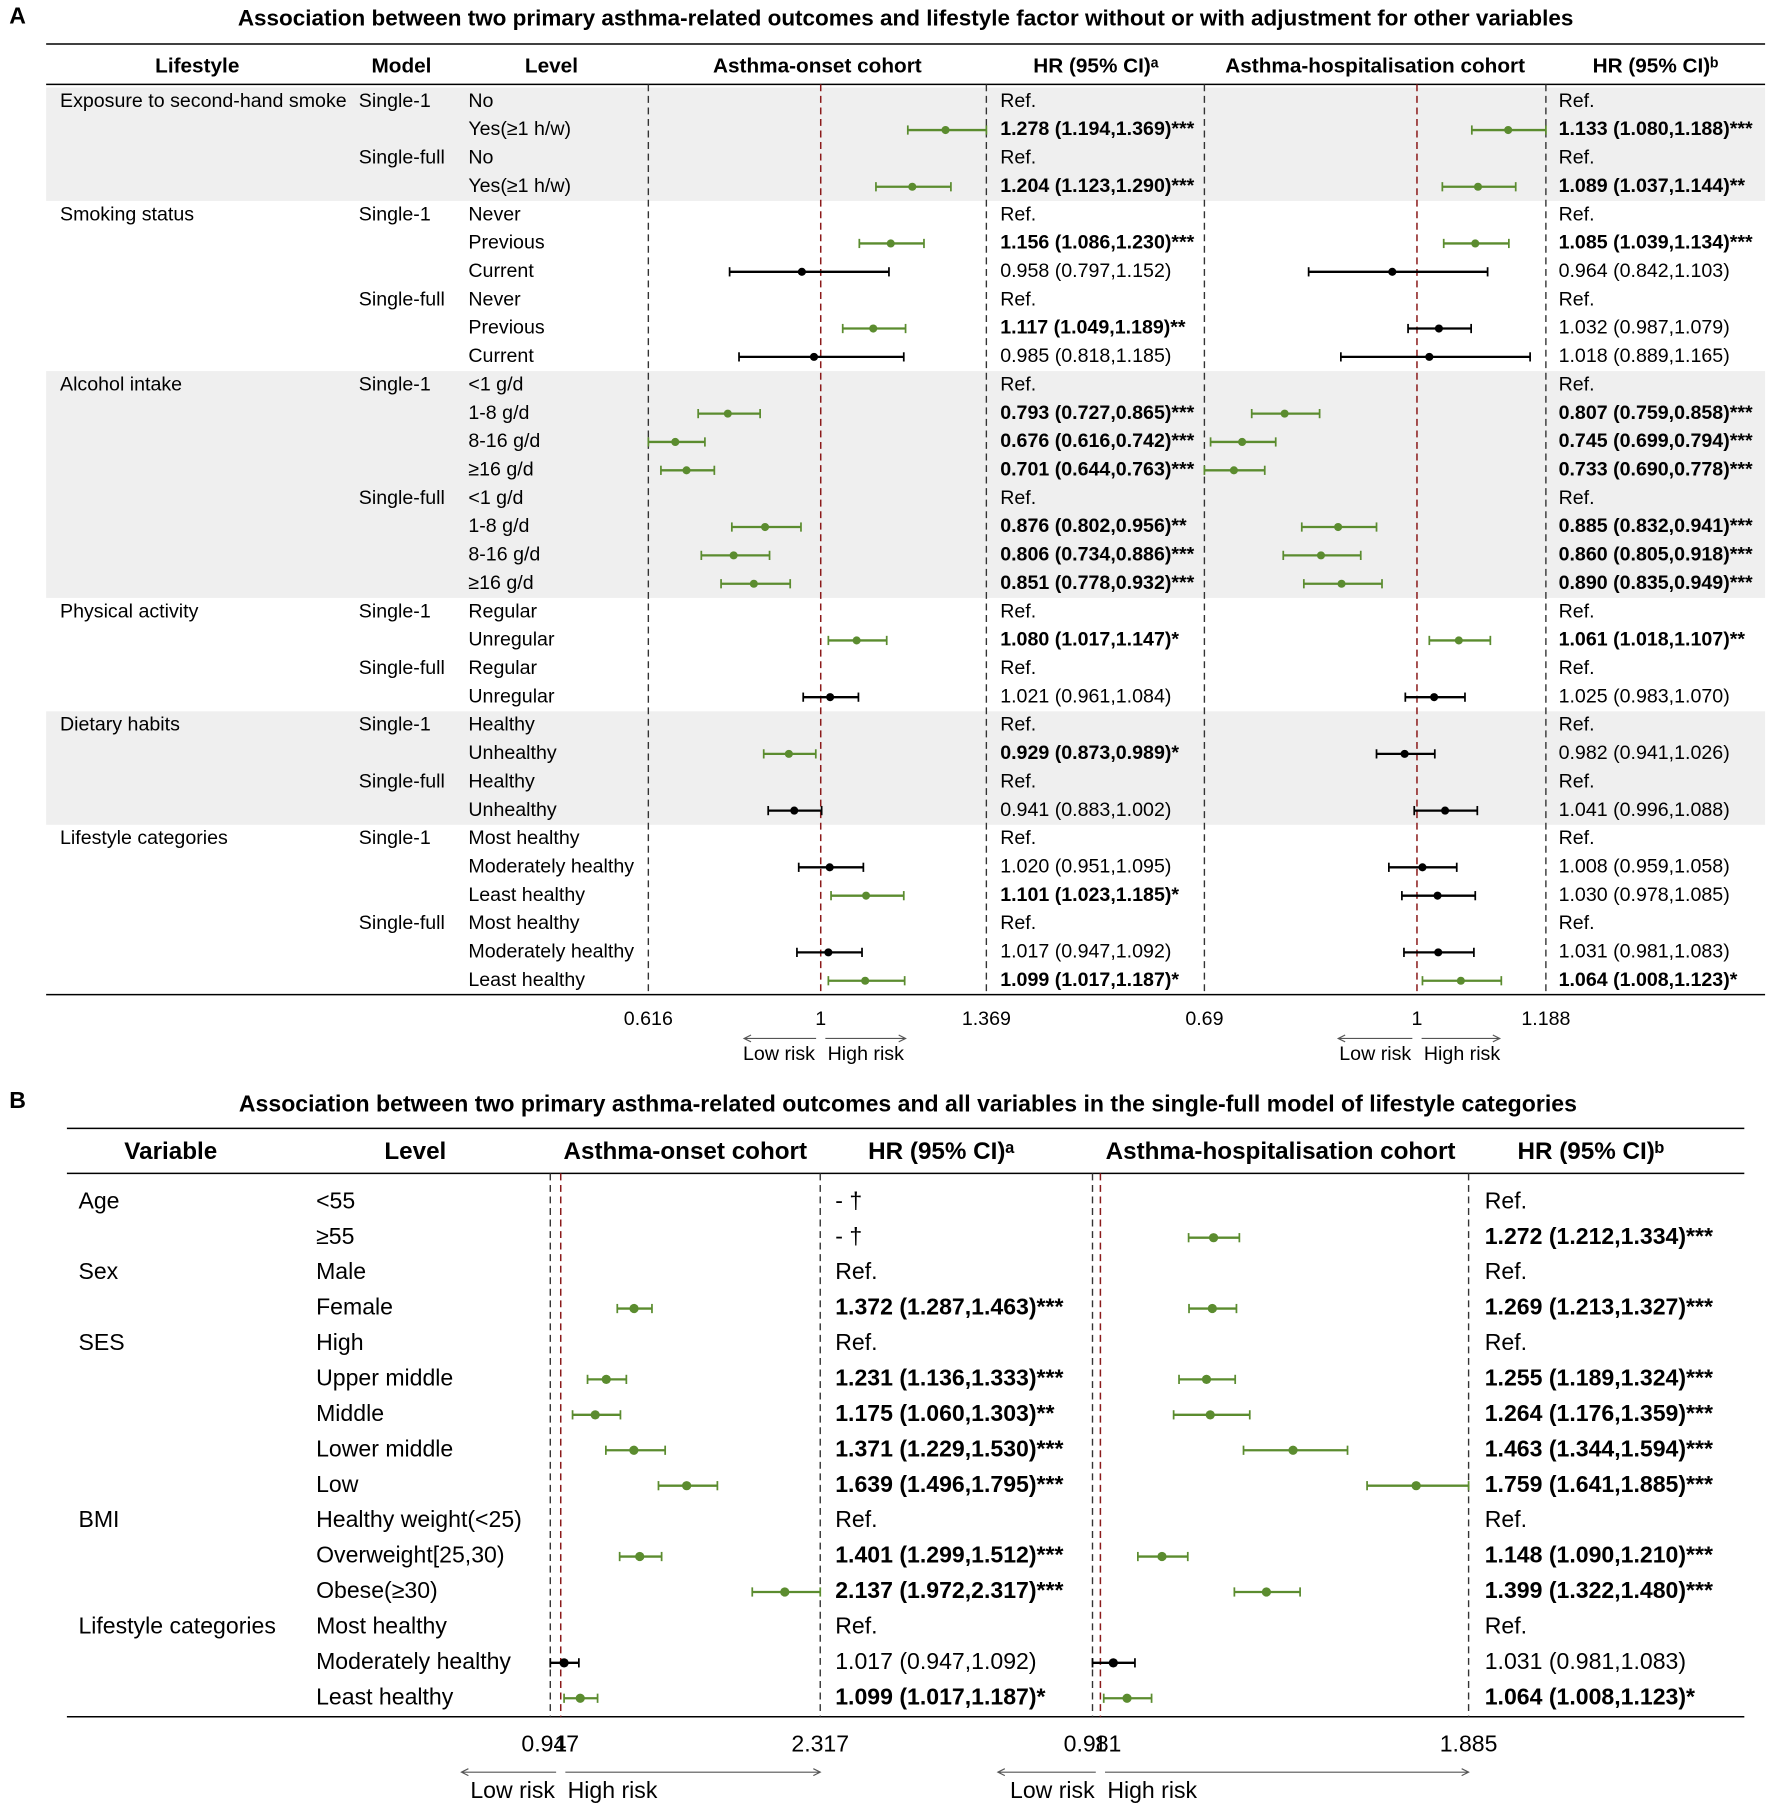 The image size is (1772, 1815). What do you see at coordinates (1656, 441) in the screenshot?
I see `hr-label: 0.745 (0.699,0.794)***` at bounding box center [1656, 441].